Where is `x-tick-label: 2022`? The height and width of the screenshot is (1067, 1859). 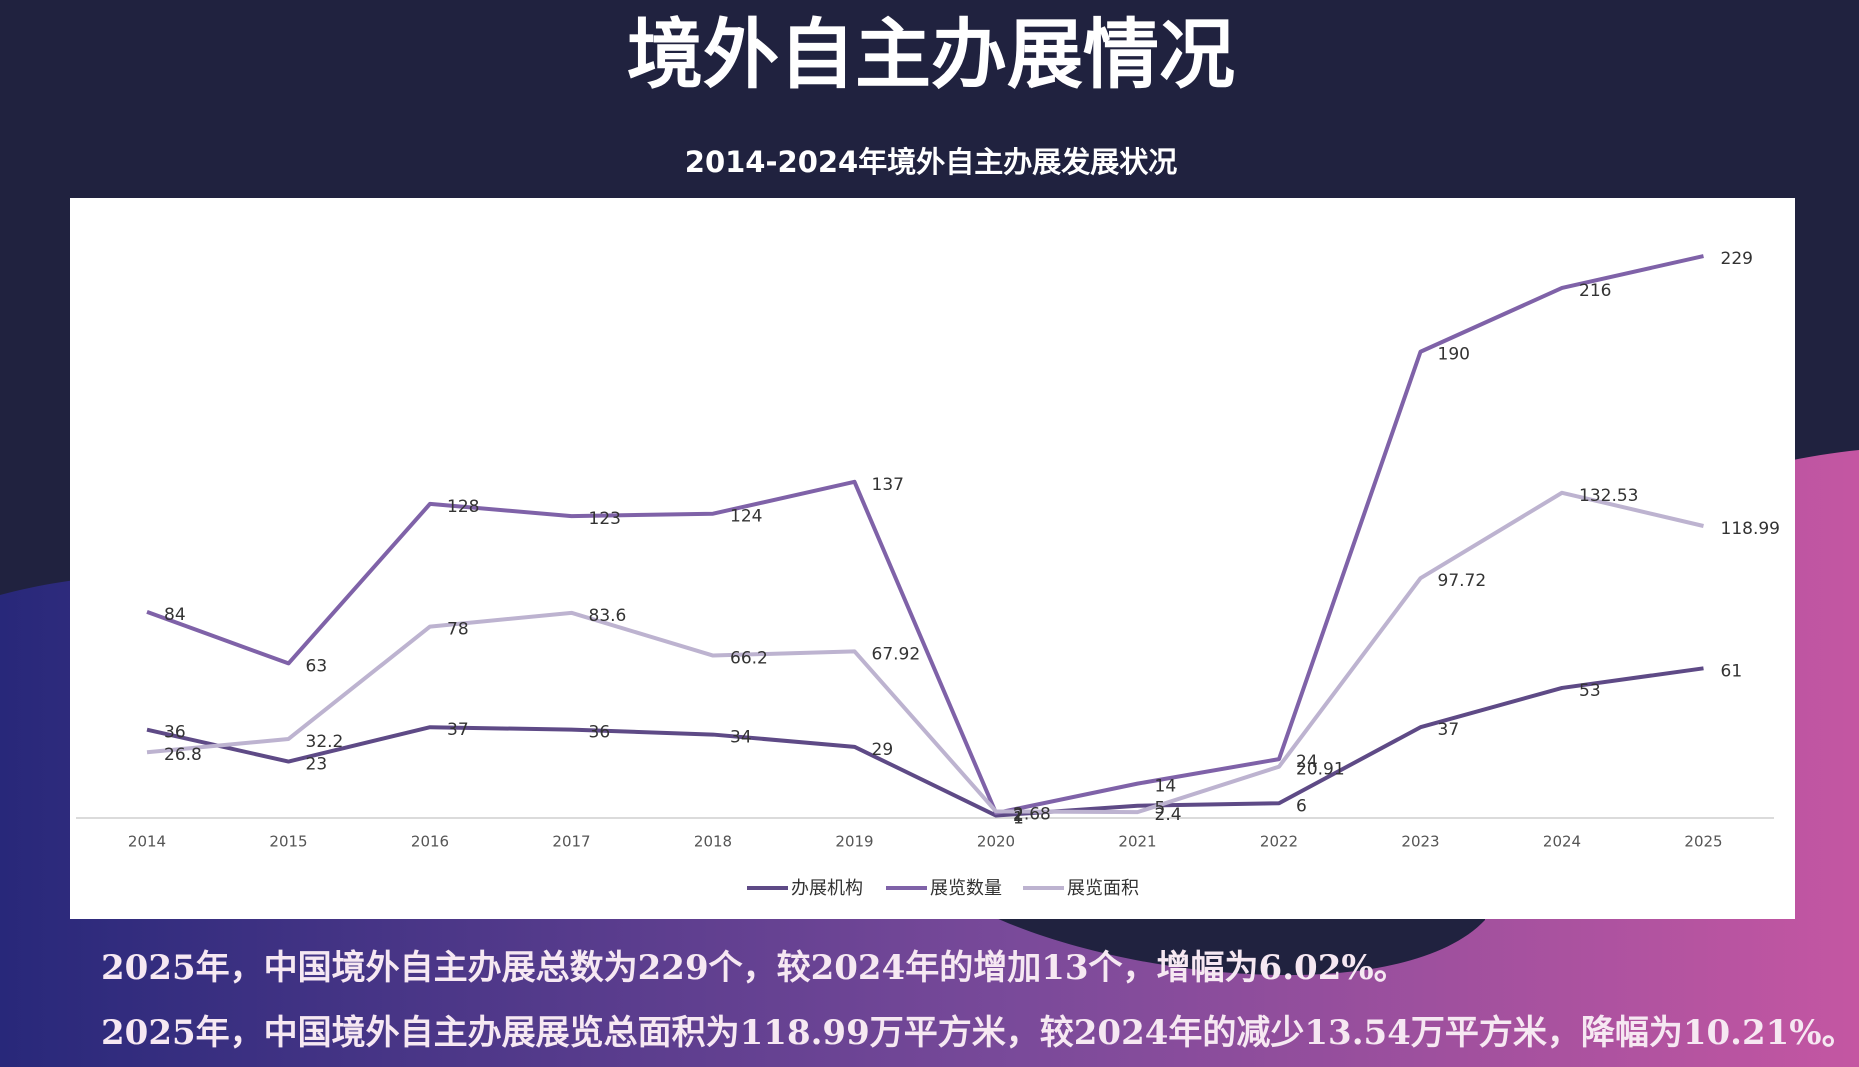
x-tick-label: 2022 is located at coordinates (1279, 842).